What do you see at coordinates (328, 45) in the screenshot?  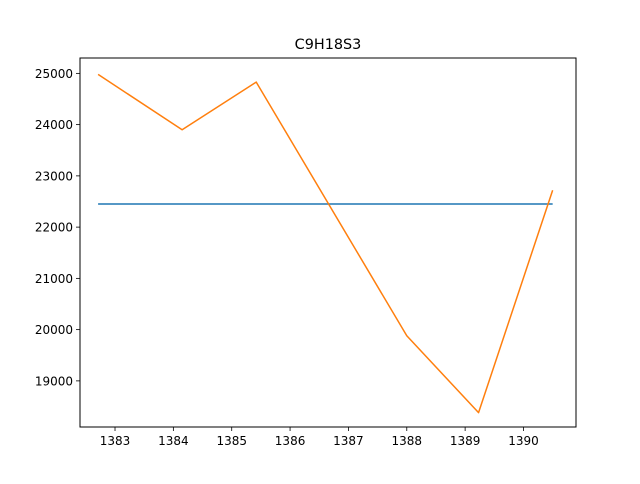 I see `chart-title: C9H18S3` at bounding box center [328, 45].